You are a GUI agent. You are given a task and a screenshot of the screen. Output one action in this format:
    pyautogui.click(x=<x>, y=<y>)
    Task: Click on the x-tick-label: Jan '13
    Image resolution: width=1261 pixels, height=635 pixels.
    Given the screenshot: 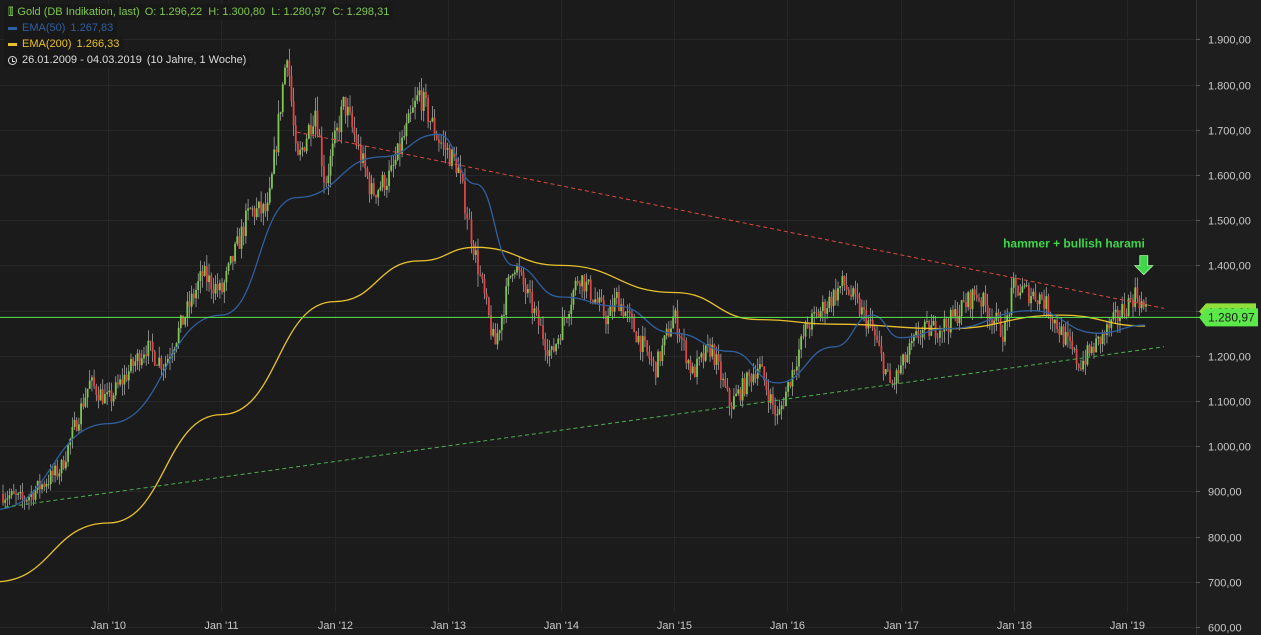 What is the action you would take?
    pyautogui.click(x=448, y=626)
    